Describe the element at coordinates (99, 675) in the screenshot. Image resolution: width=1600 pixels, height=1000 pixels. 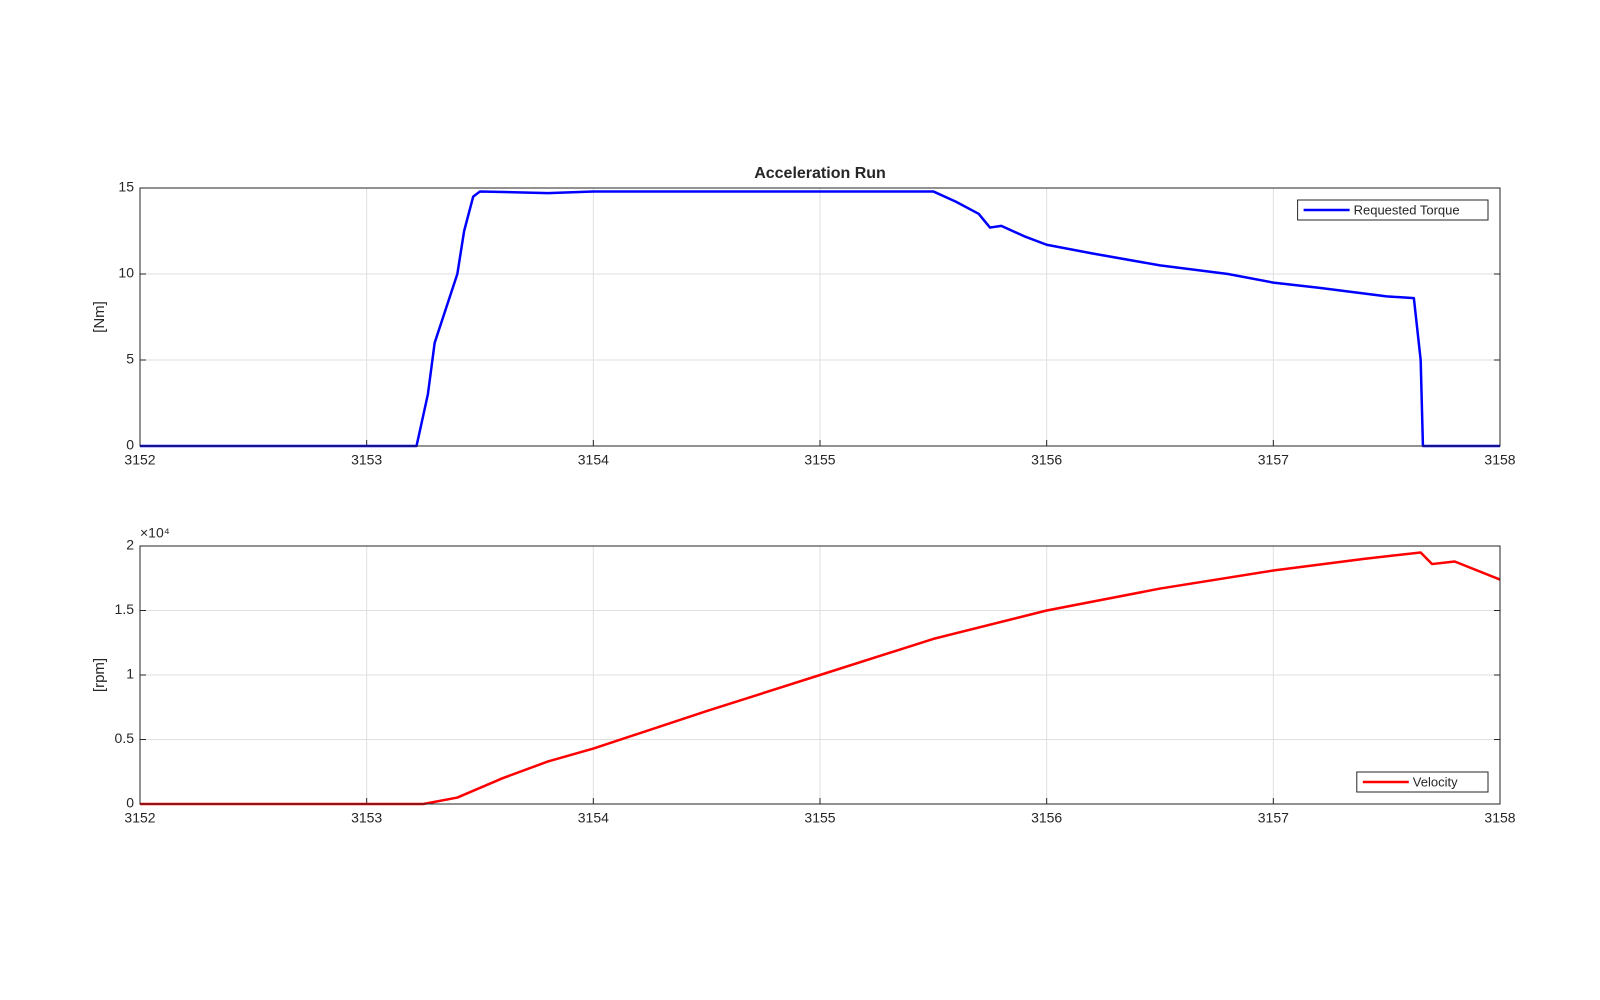
I see `y-axis-label: [rpm]` at that location.